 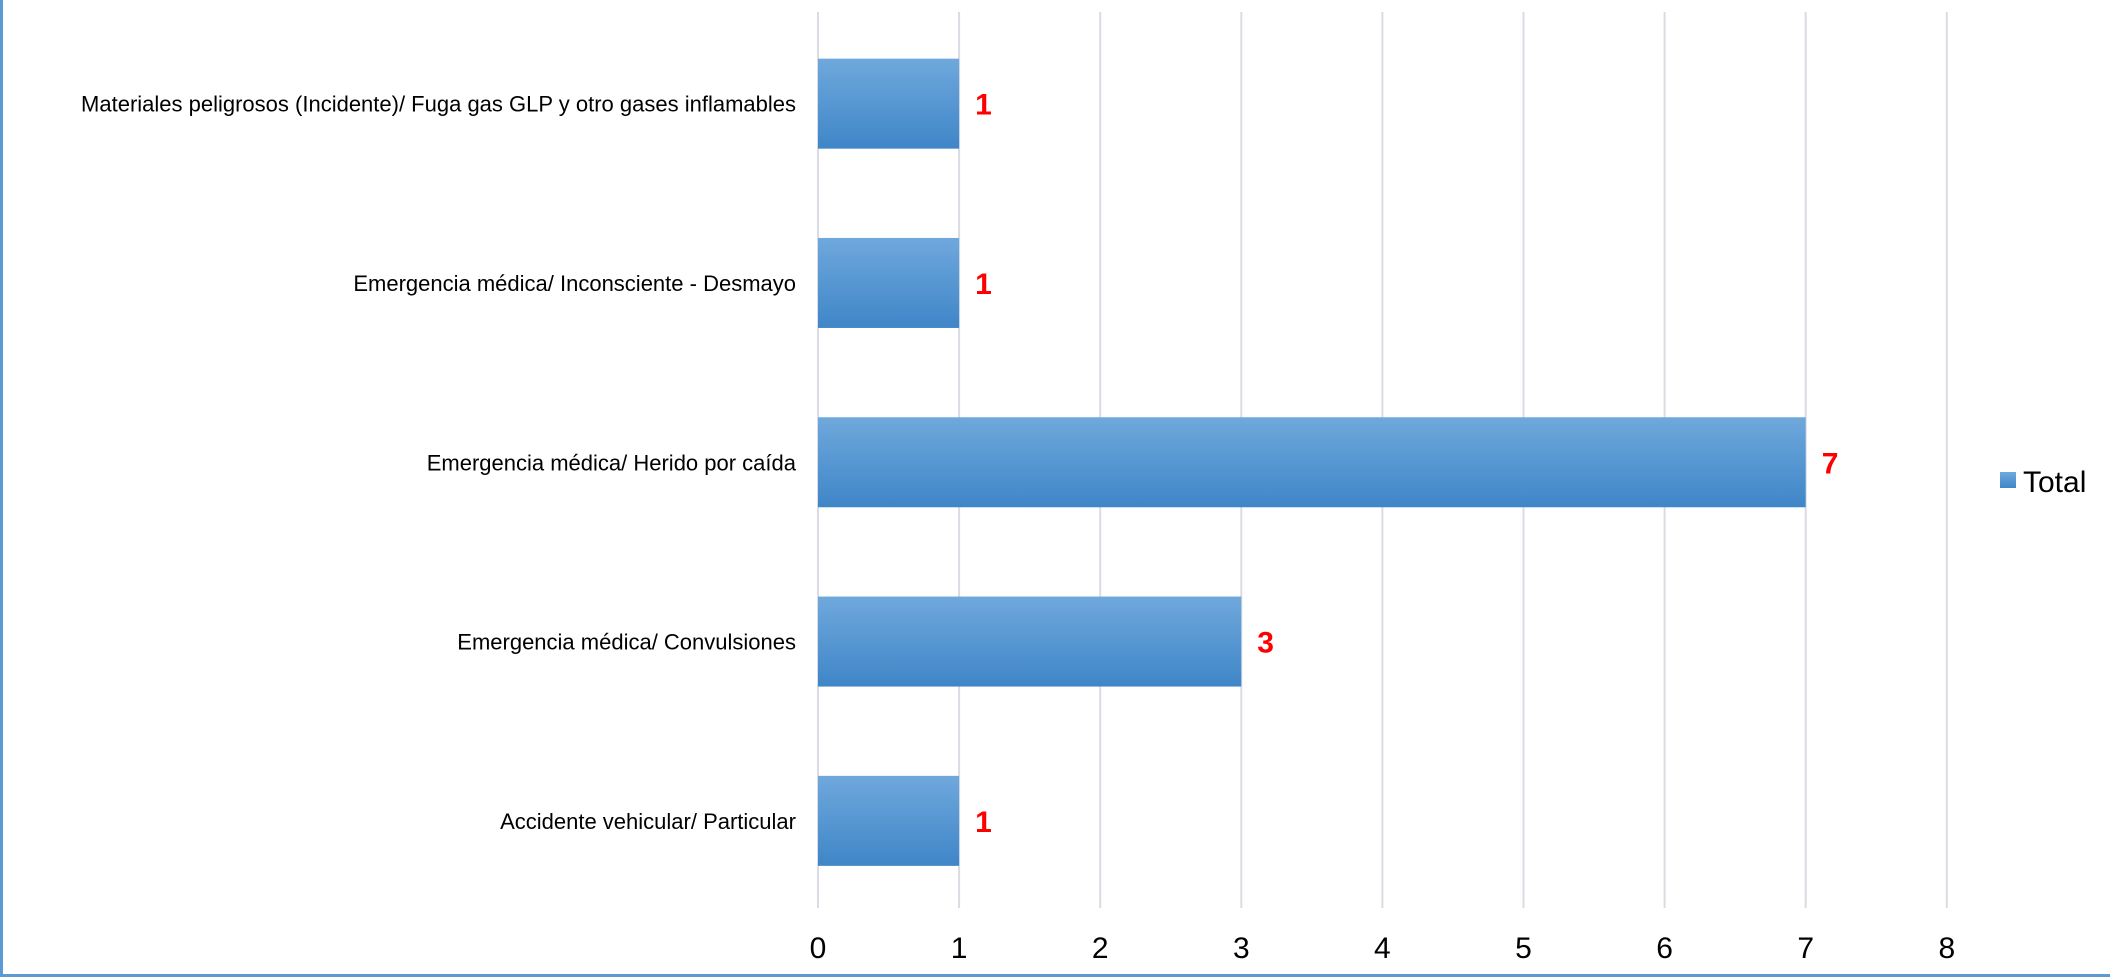 What do you see at coordinates (1241, 948) in the screenshot?
I see `x-tick-label: 3` at bounding box center [1241, 948].